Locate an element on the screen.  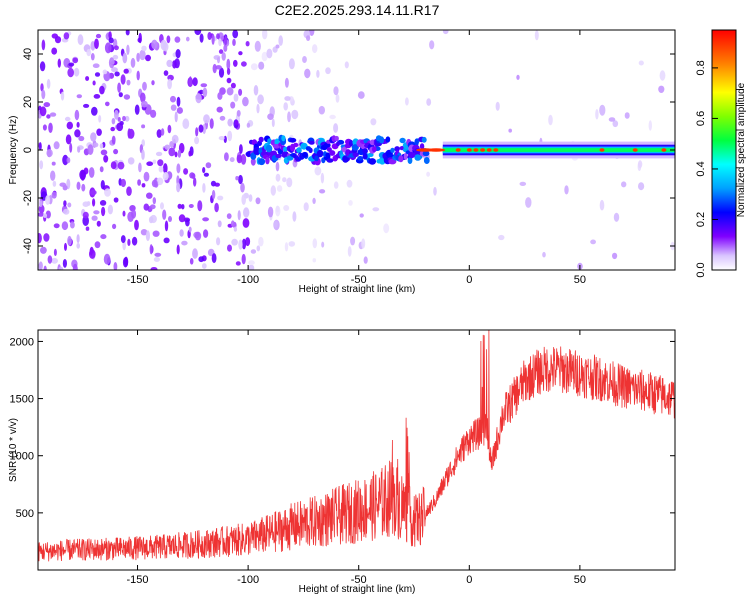
spectrogram-x-tick-label: 50 is located at coordinates (580, 280).